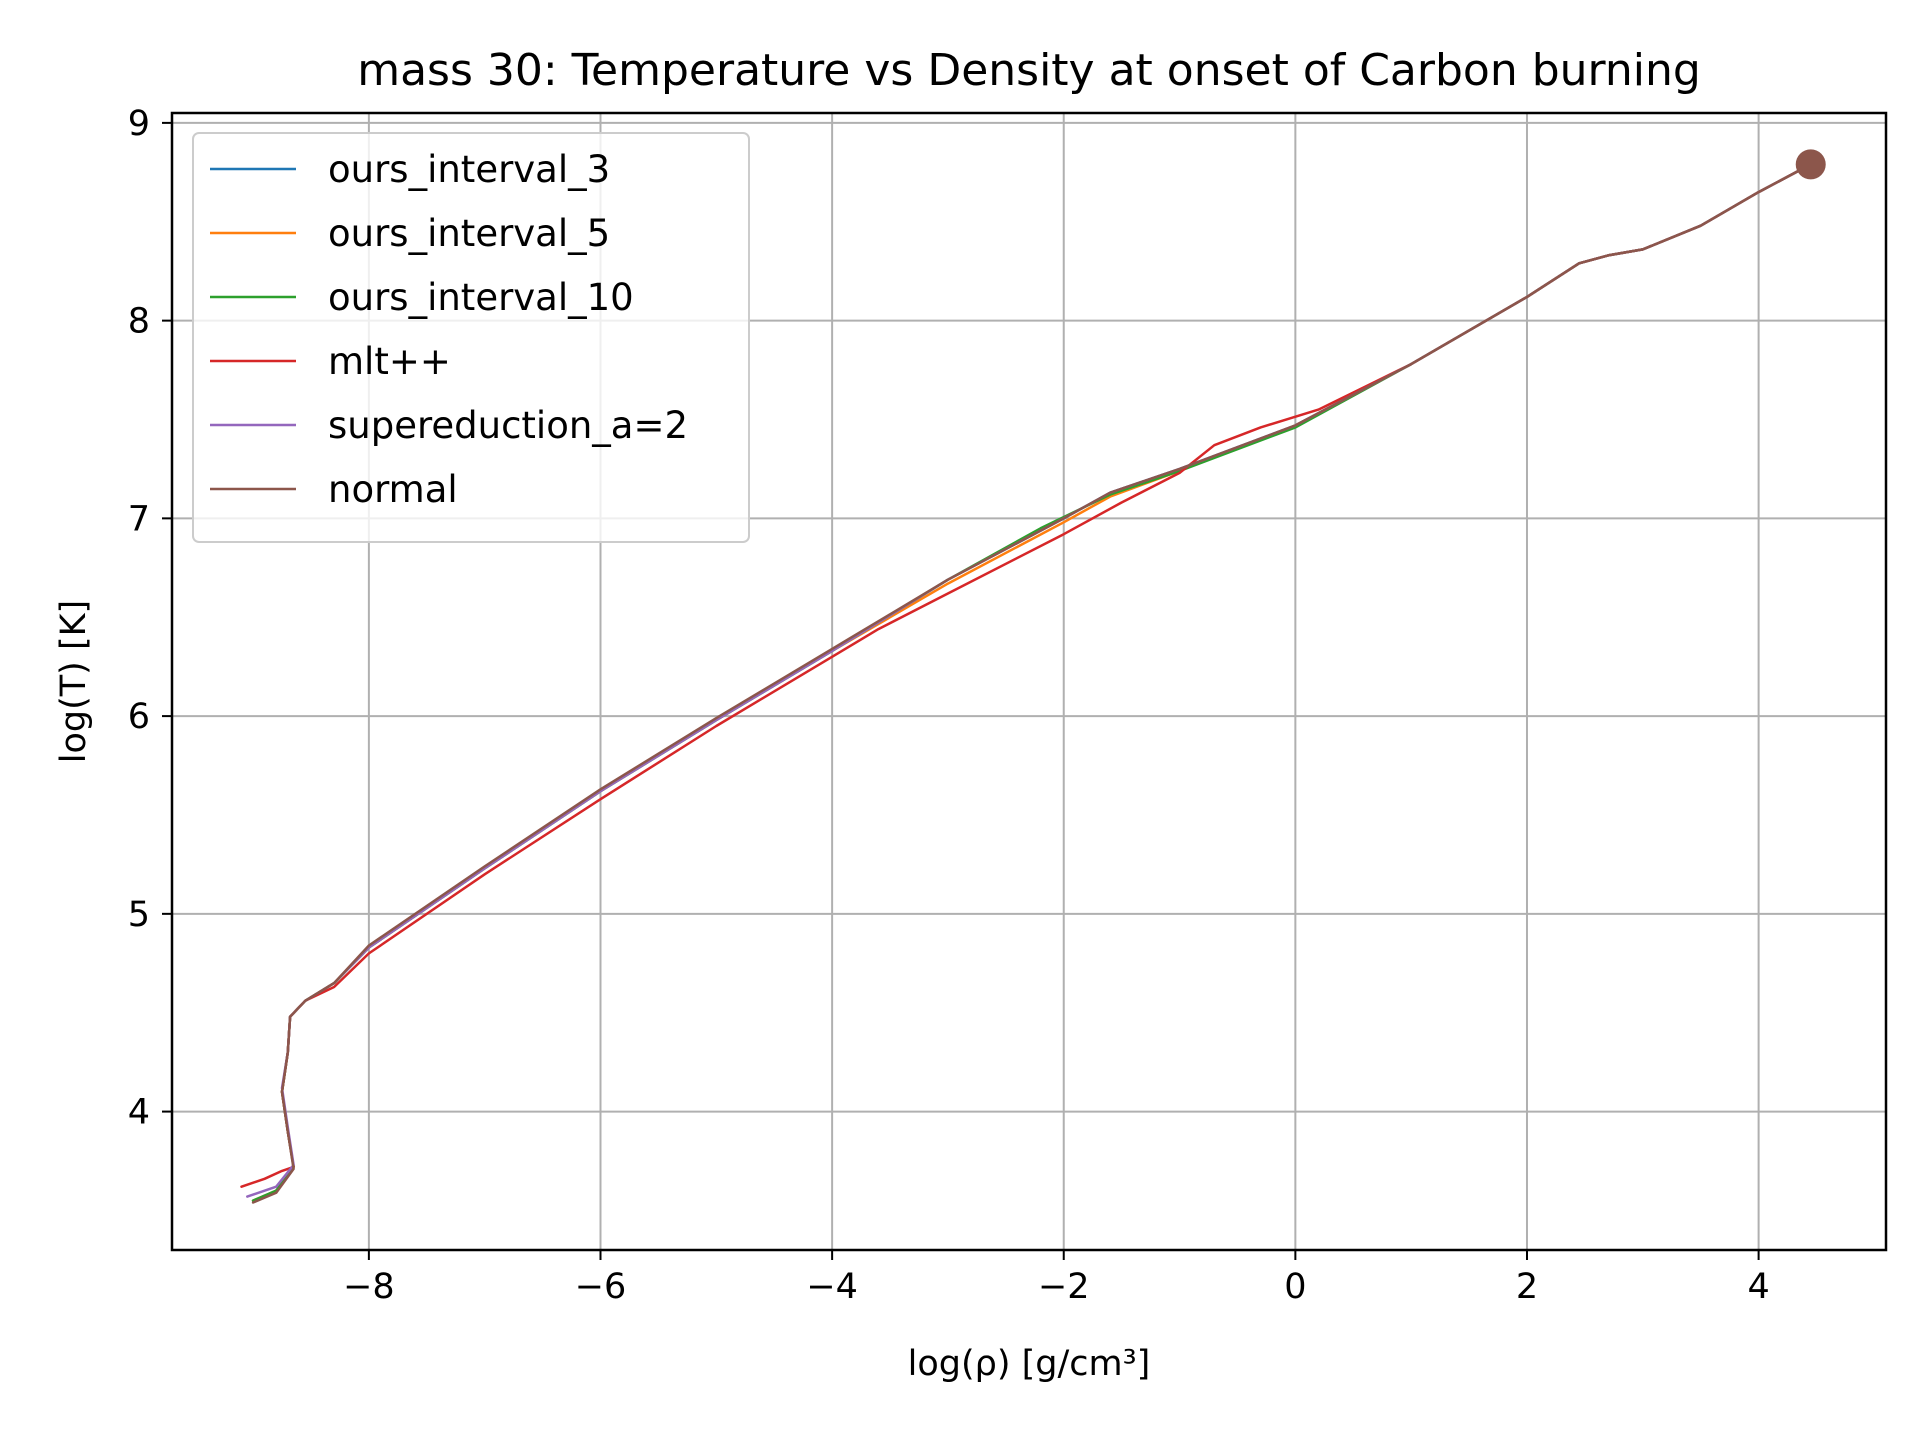 The image size is (1920, 1440). What do you see at coordinates (832, 1287) in the screenshot?
I see `x-tick-label: −4` at bounding box center [832, 1287].